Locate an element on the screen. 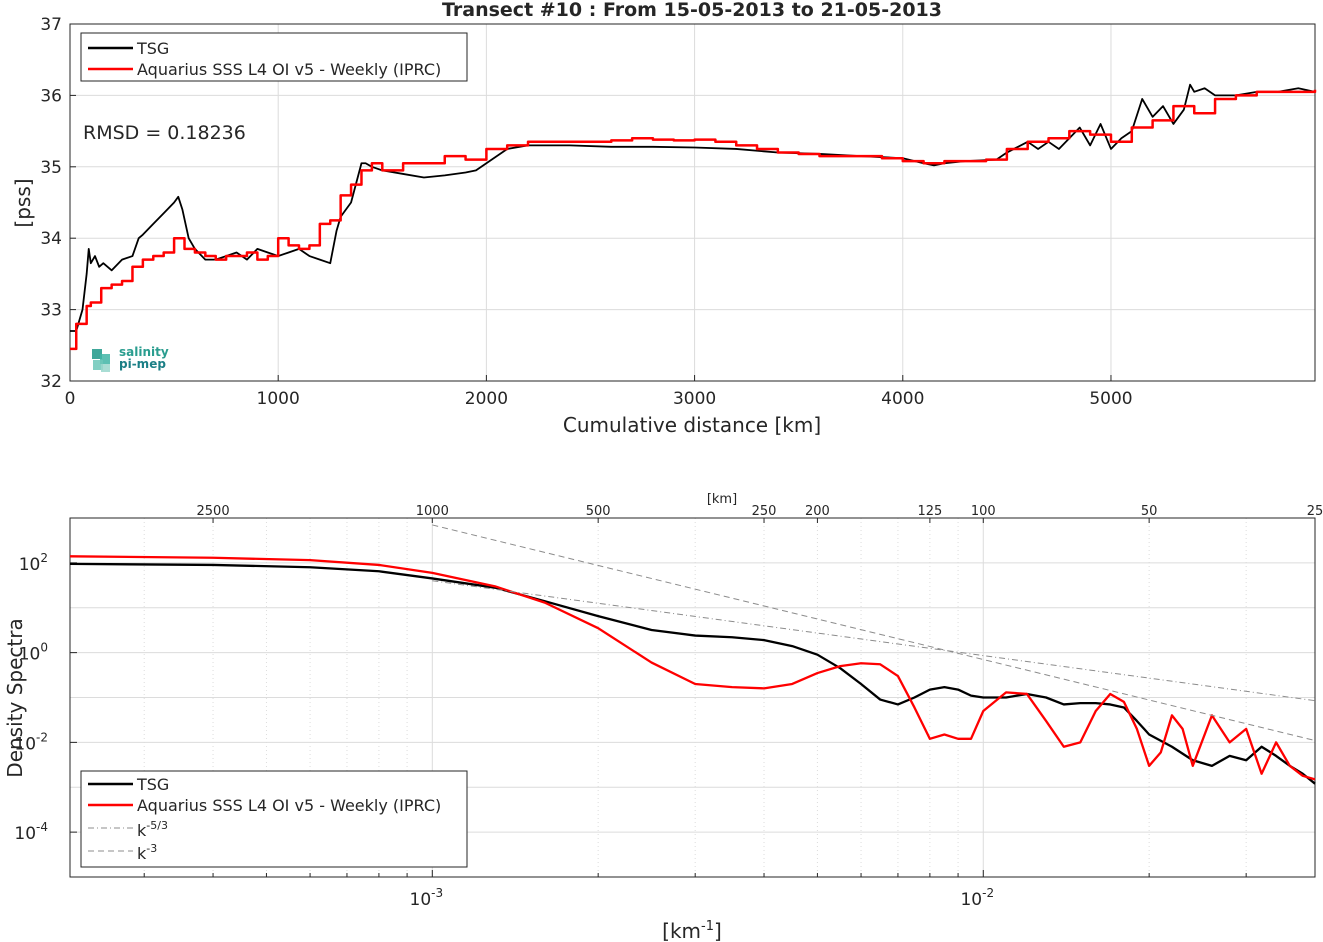 This screenshot has width=1323, height=942. bottom-ytick-label: 10² is located at coordinates (33, 563).